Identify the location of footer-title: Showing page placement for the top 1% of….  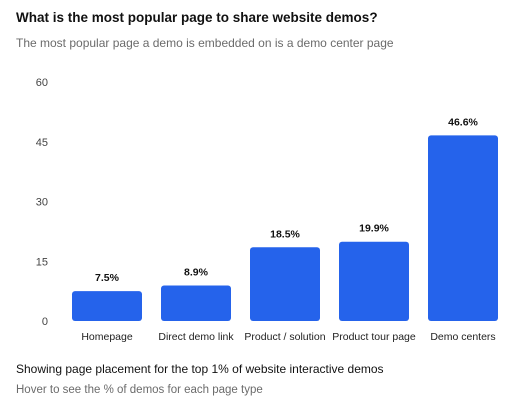
(200, 369).